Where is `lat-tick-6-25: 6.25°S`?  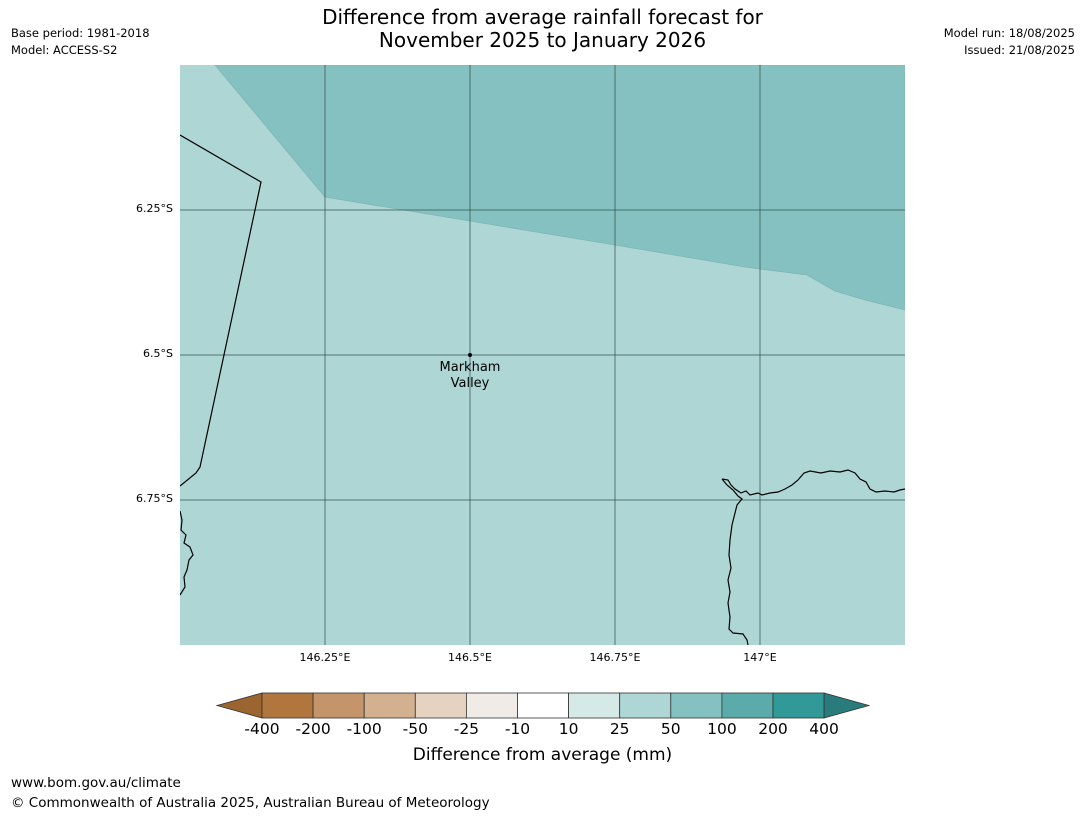
lat-tick-6-25: 6.25°S is located at coordinates (154, 208).